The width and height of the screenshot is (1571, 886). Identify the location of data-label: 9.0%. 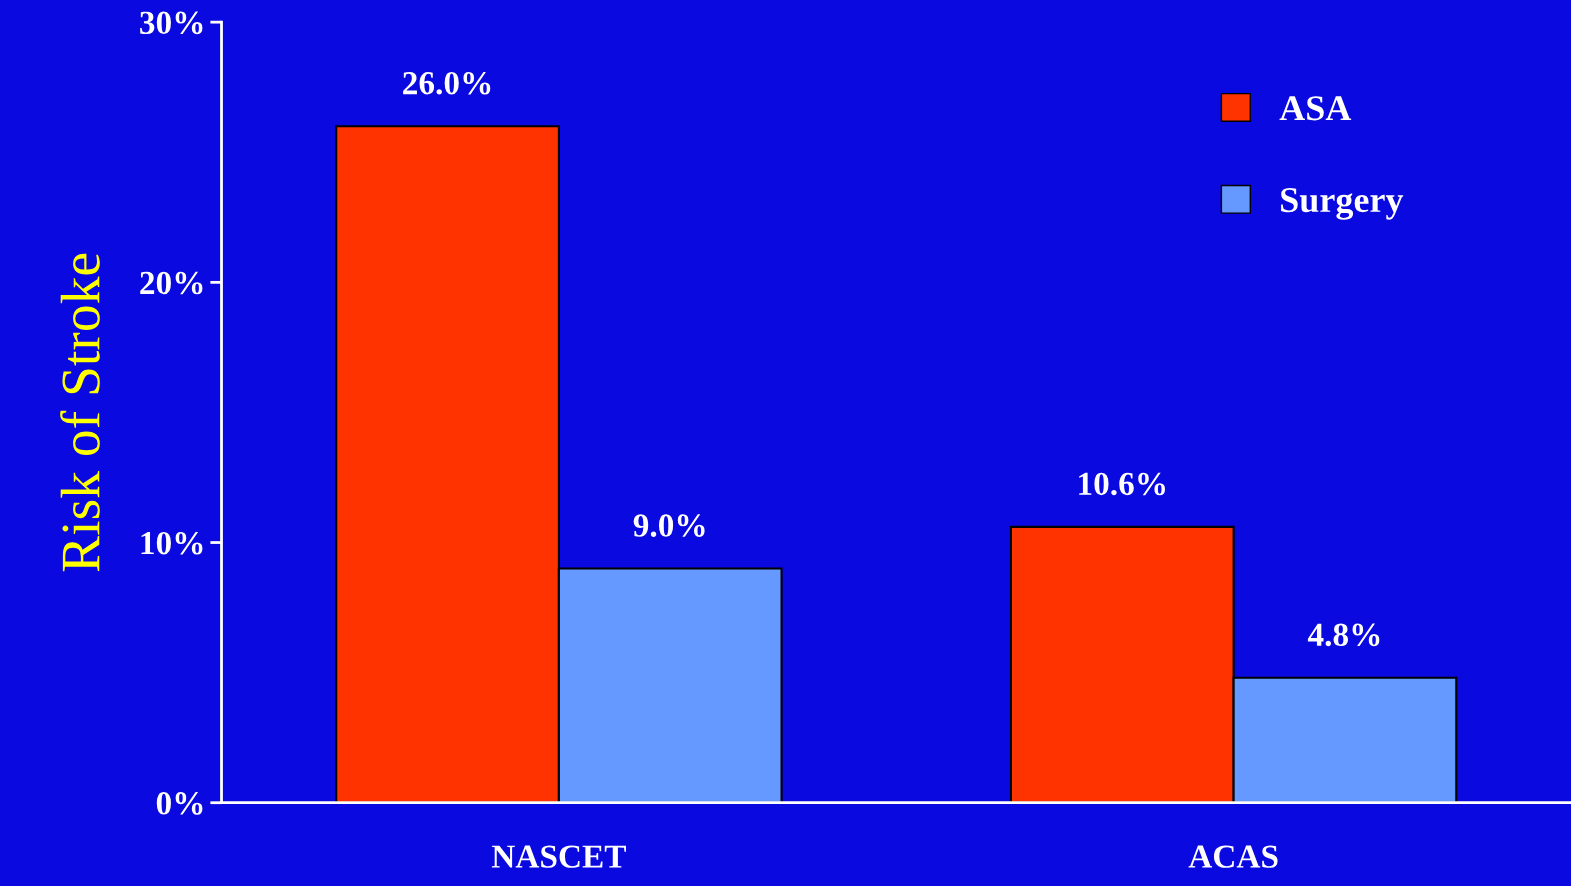
(669, 525).